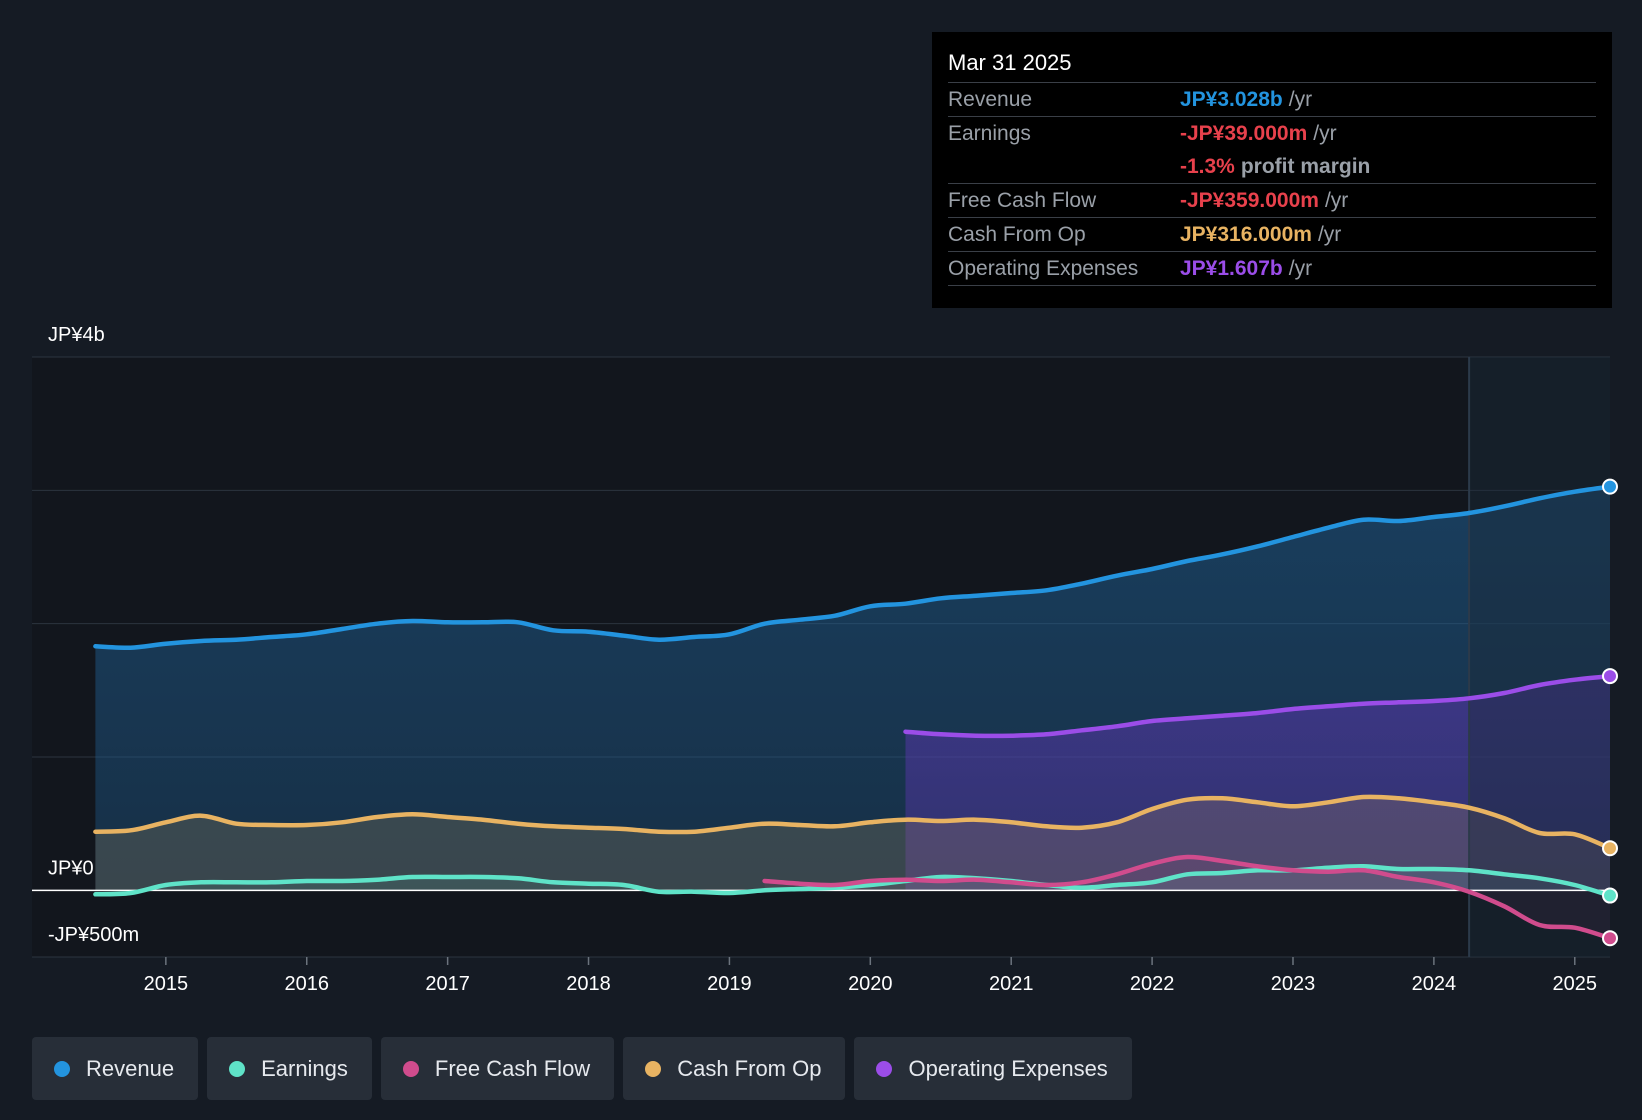  I want to click on tooltip-value-fcf: -JP¥359.000m, so click(1249, 200).